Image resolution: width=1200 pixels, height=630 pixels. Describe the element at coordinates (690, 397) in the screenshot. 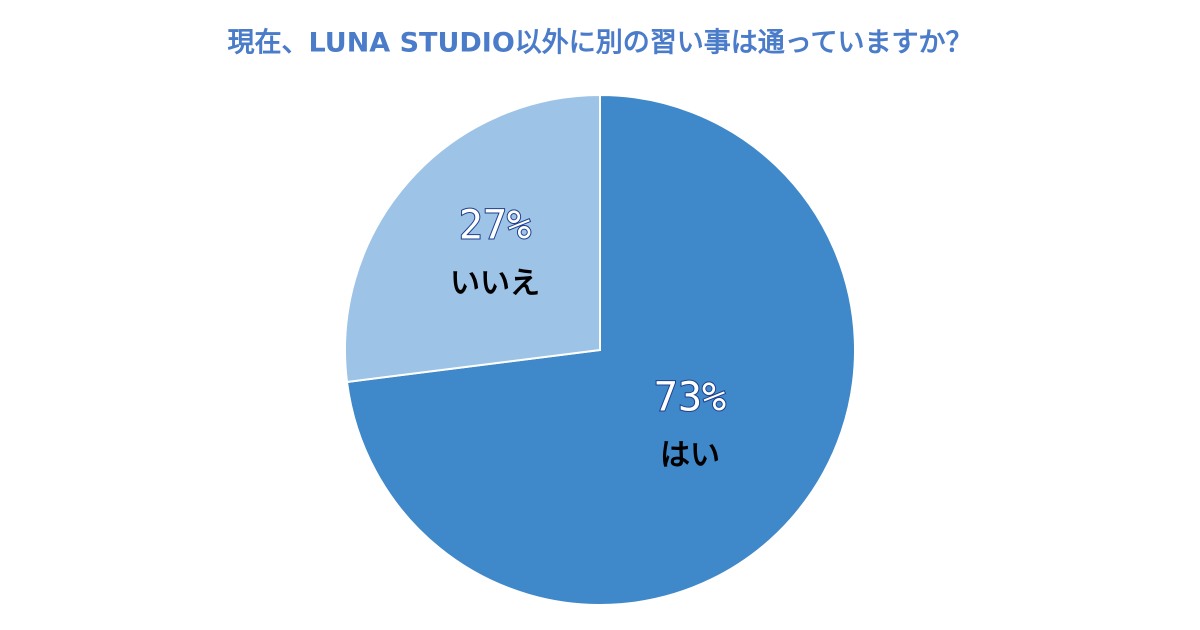

I see `value-label: 73%` at that location.